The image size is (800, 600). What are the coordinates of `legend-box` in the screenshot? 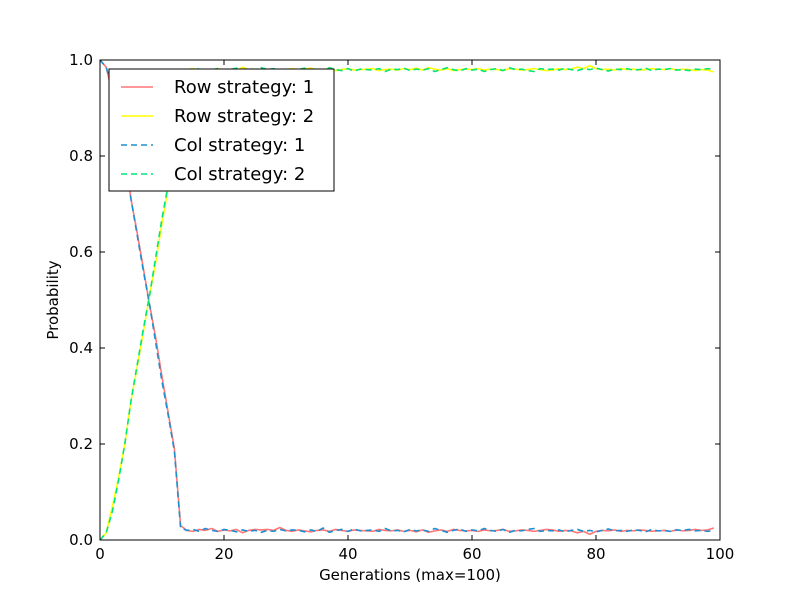 It's located at (221, 130).